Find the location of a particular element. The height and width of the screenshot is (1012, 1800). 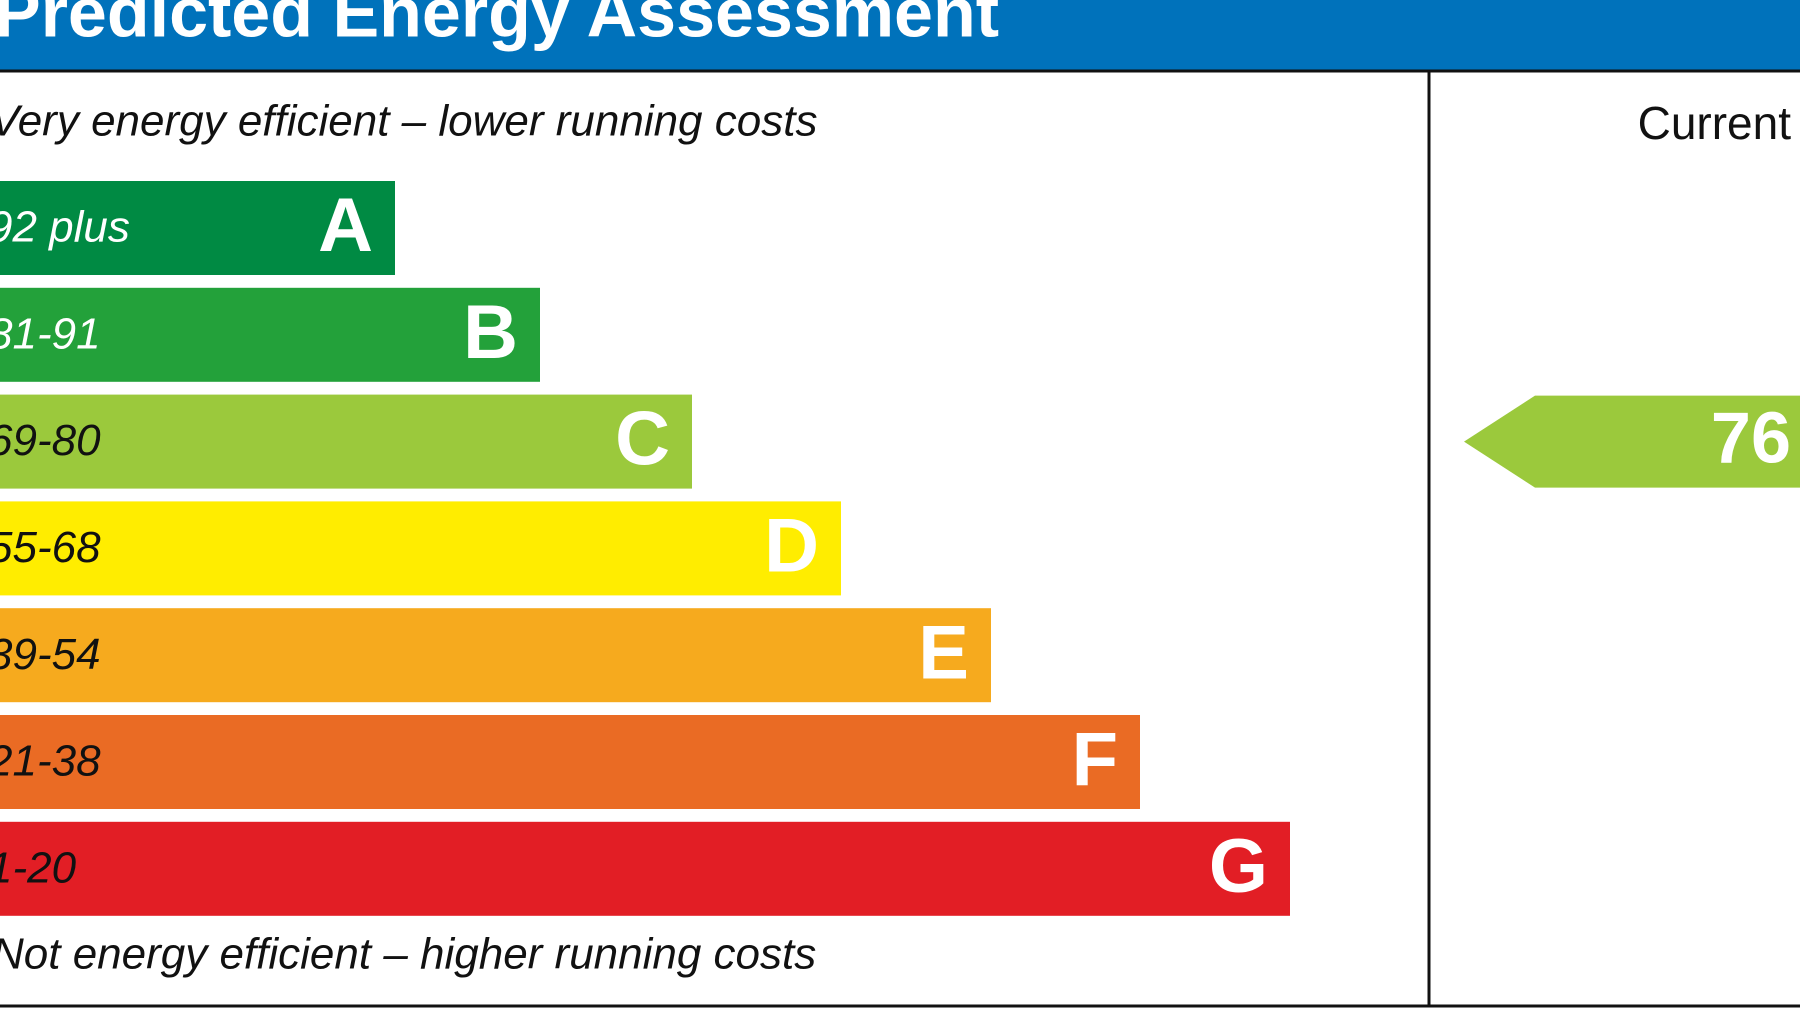

current-arrow is located at coordinates (1632, 441).